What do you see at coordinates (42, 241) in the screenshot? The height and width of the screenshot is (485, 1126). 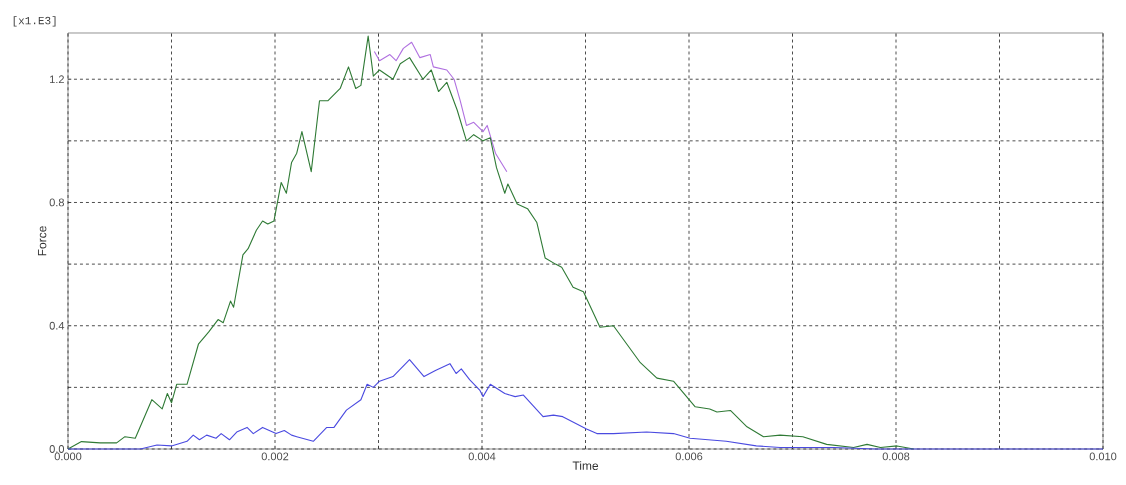 I see `y-axis-title: Force` at bounding box center [42, 241].